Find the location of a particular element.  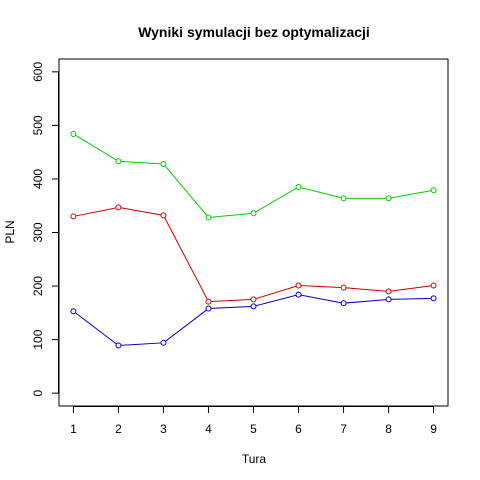

y-tick-label: 300 is located at coordinates (38, 232).